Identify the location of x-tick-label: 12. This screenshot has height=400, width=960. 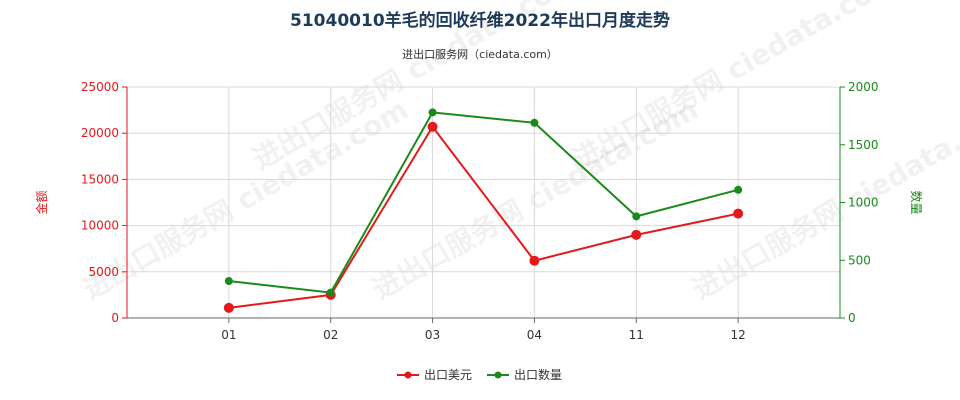
(738, 335).